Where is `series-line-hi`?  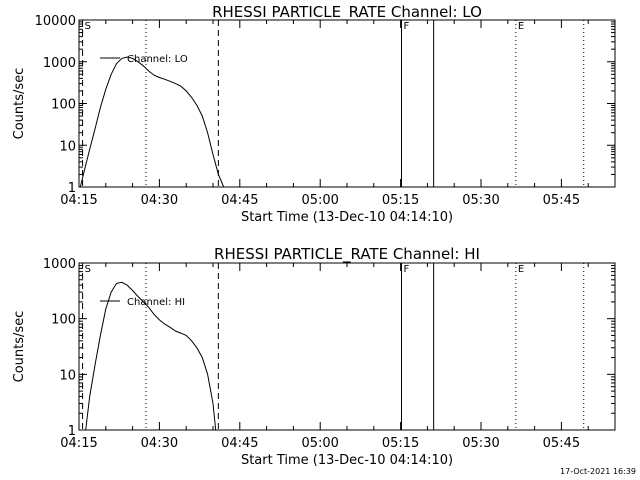
series-line-hi is located at coordinates (151, 356).